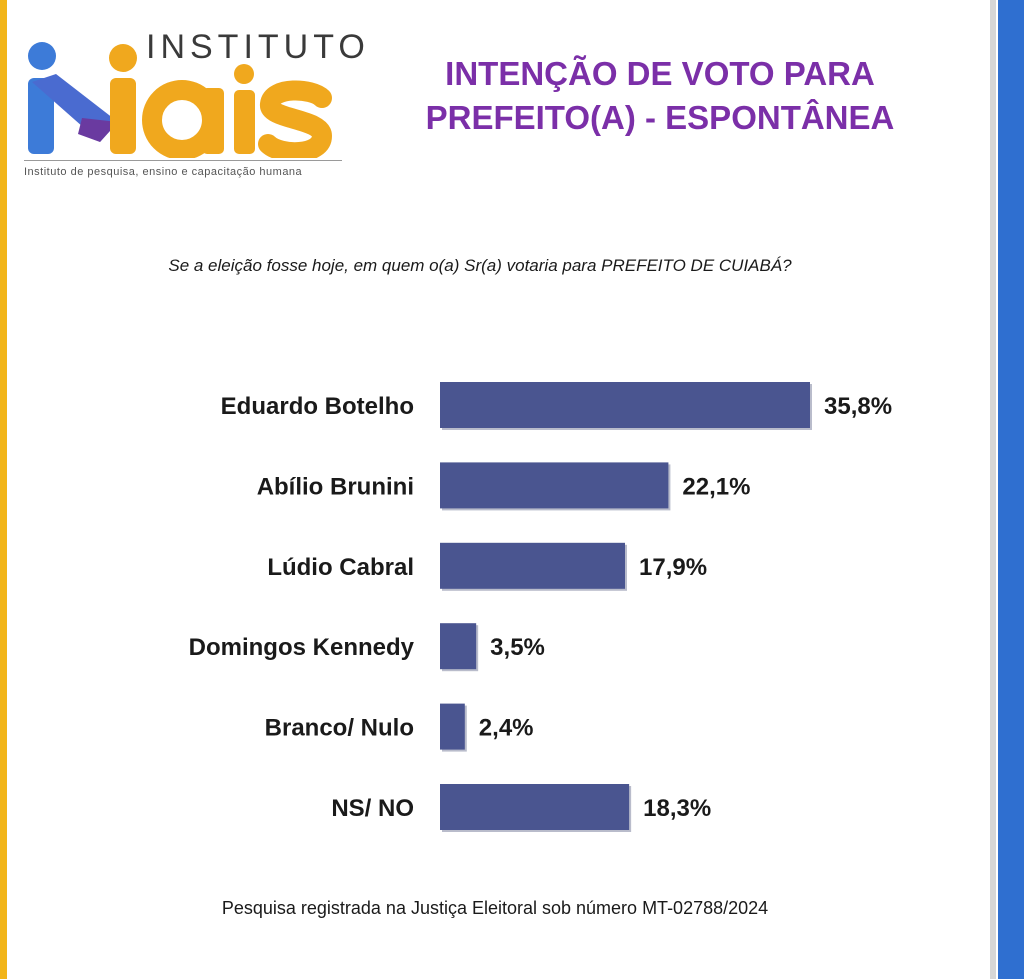 This screenshot has width=1024, height=979. I want to click on category-label: Lúdio Cabral, so click(340, 567).